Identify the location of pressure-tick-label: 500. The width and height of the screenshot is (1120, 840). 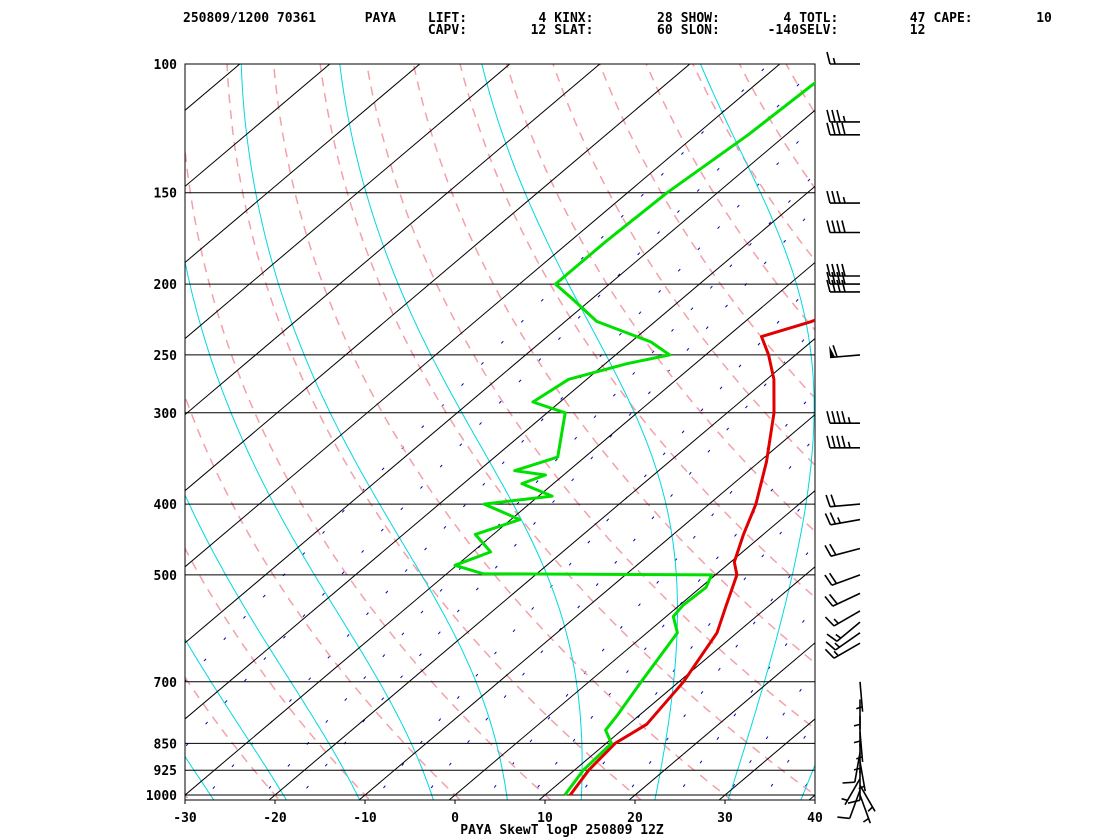
(166, 576).